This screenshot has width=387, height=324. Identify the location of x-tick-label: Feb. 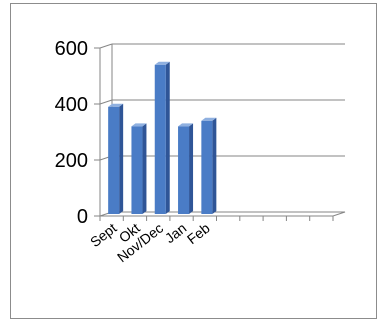
(198, 234).